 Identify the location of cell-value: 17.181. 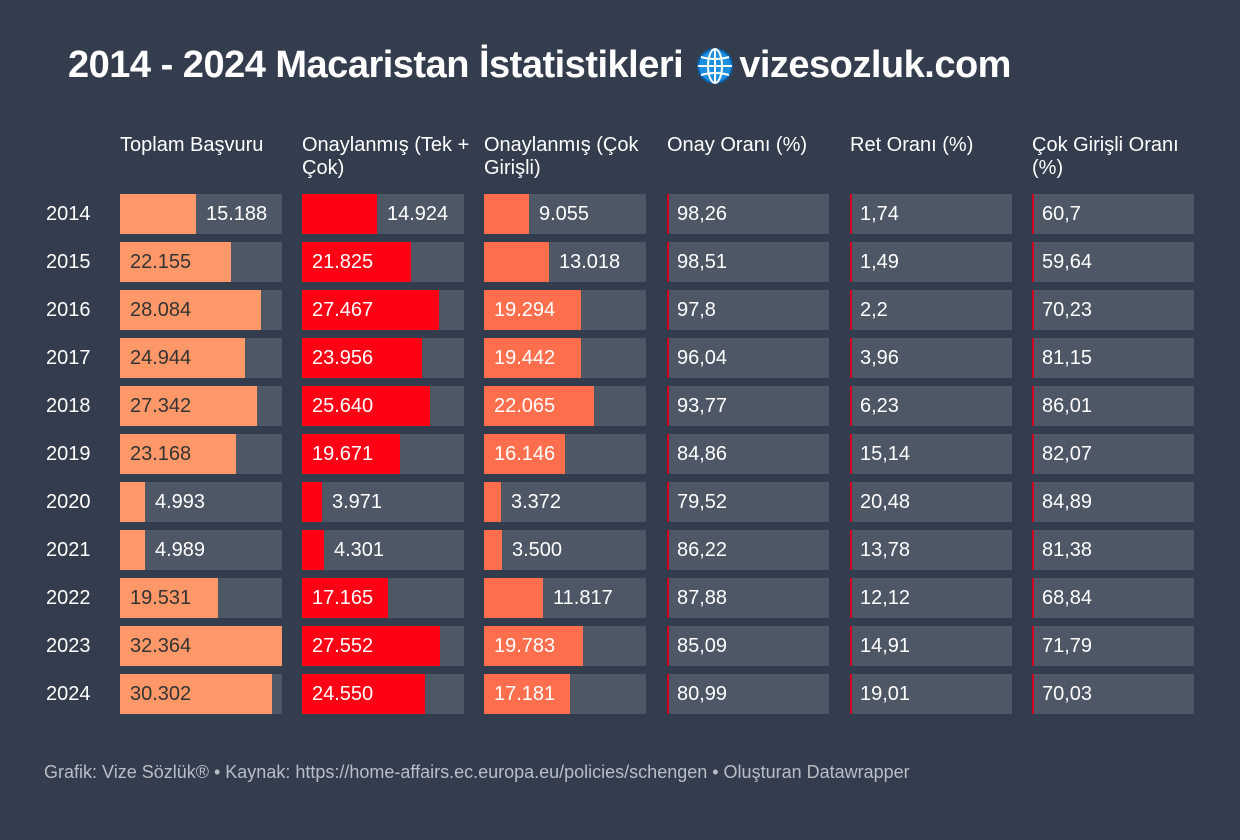
(525, 694).